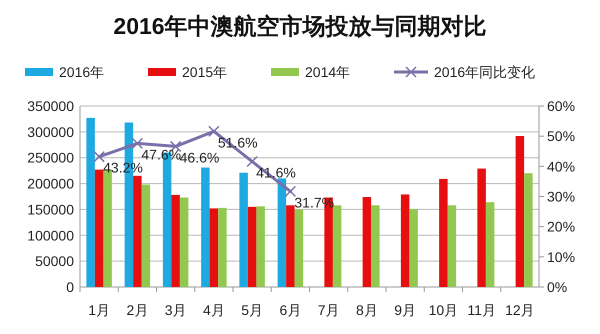  Describe the element at coordinates (99, 310) in the screenshot. I see `x-tick-label: 1月` at that location.